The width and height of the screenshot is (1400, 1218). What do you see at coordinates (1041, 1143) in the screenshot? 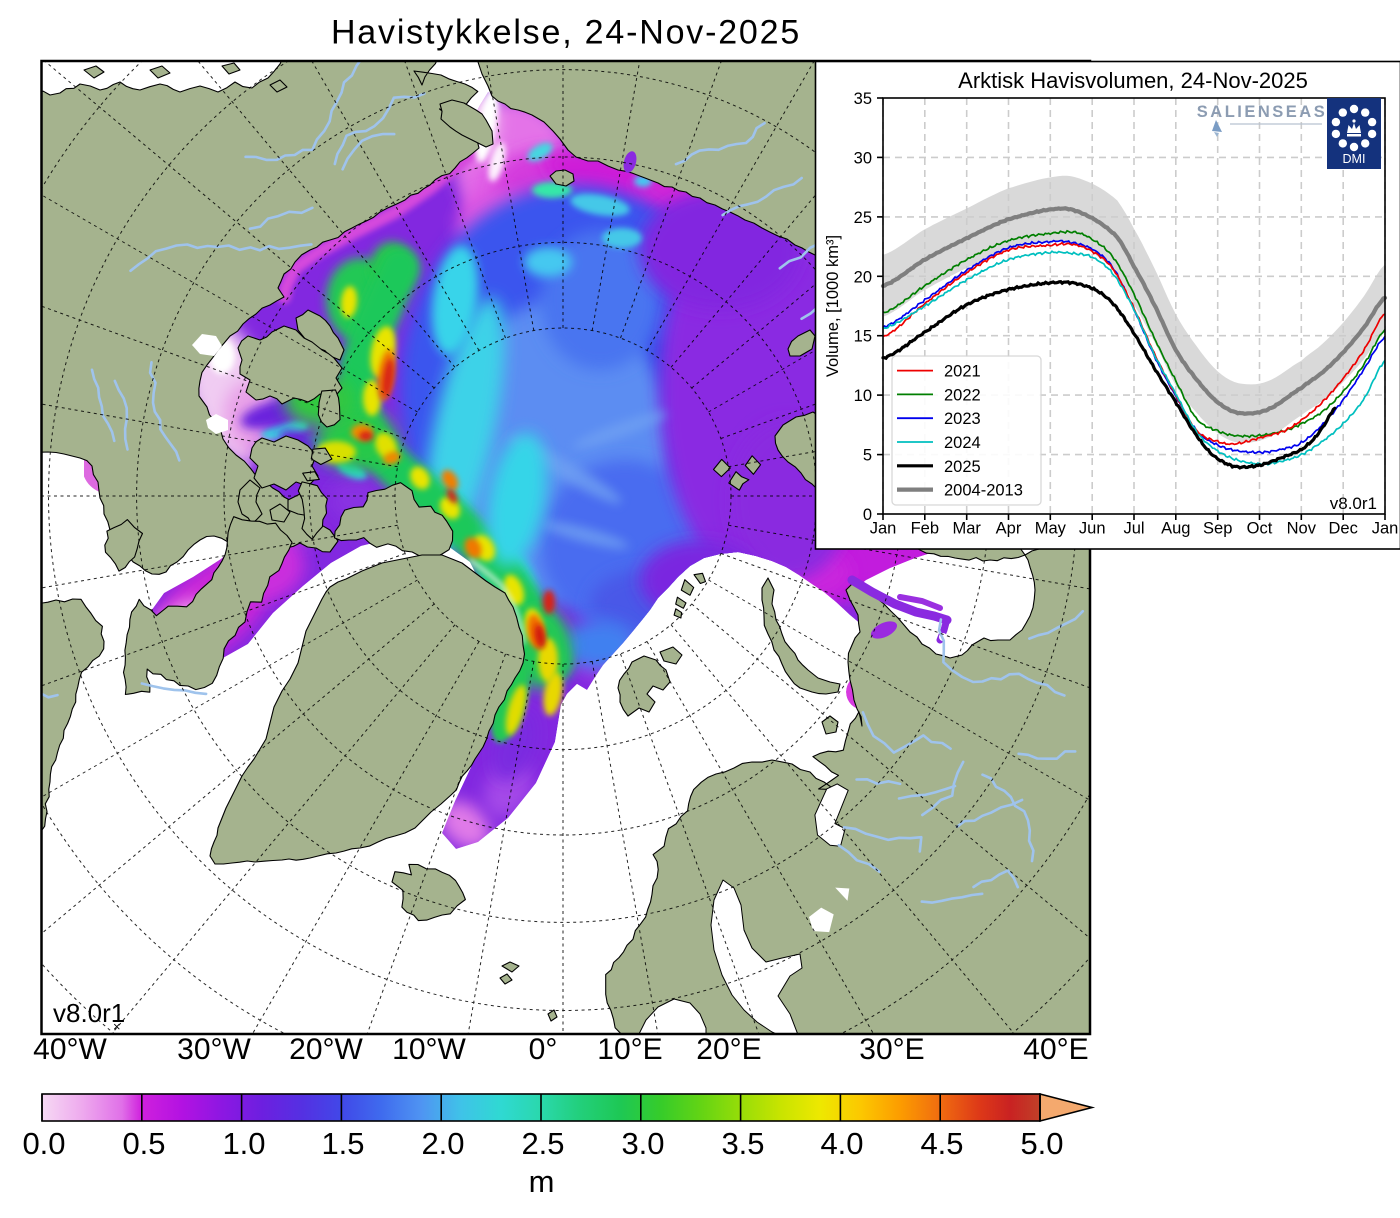
I see `svg-text: 5.0` at bounding box center [1041, 1143].